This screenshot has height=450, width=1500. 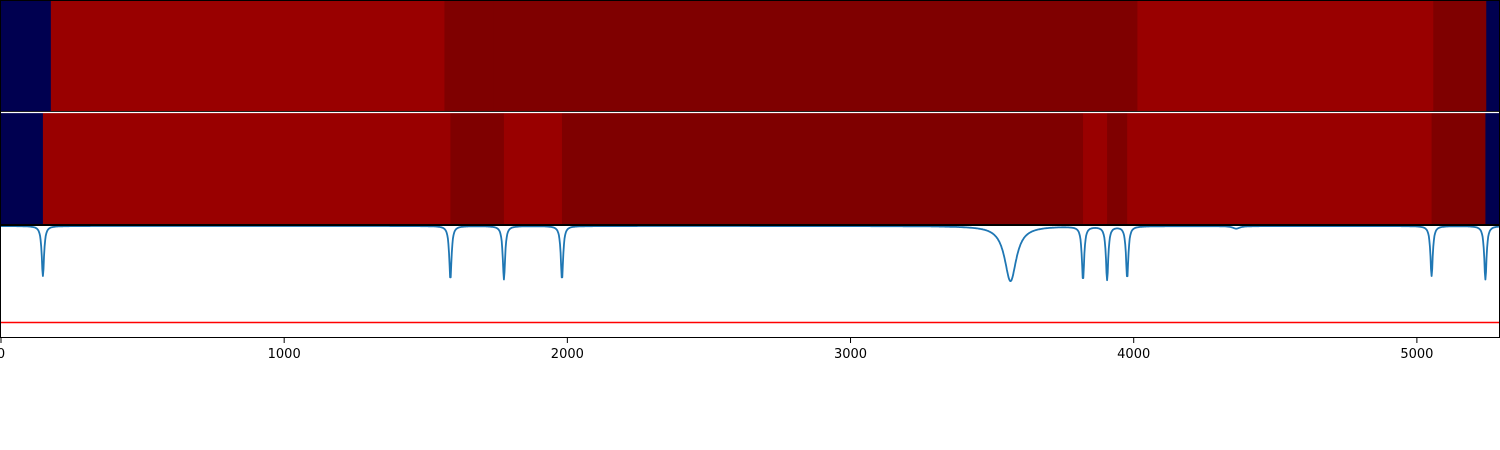 I want to click on signal-line, so click(x=750, y=254).